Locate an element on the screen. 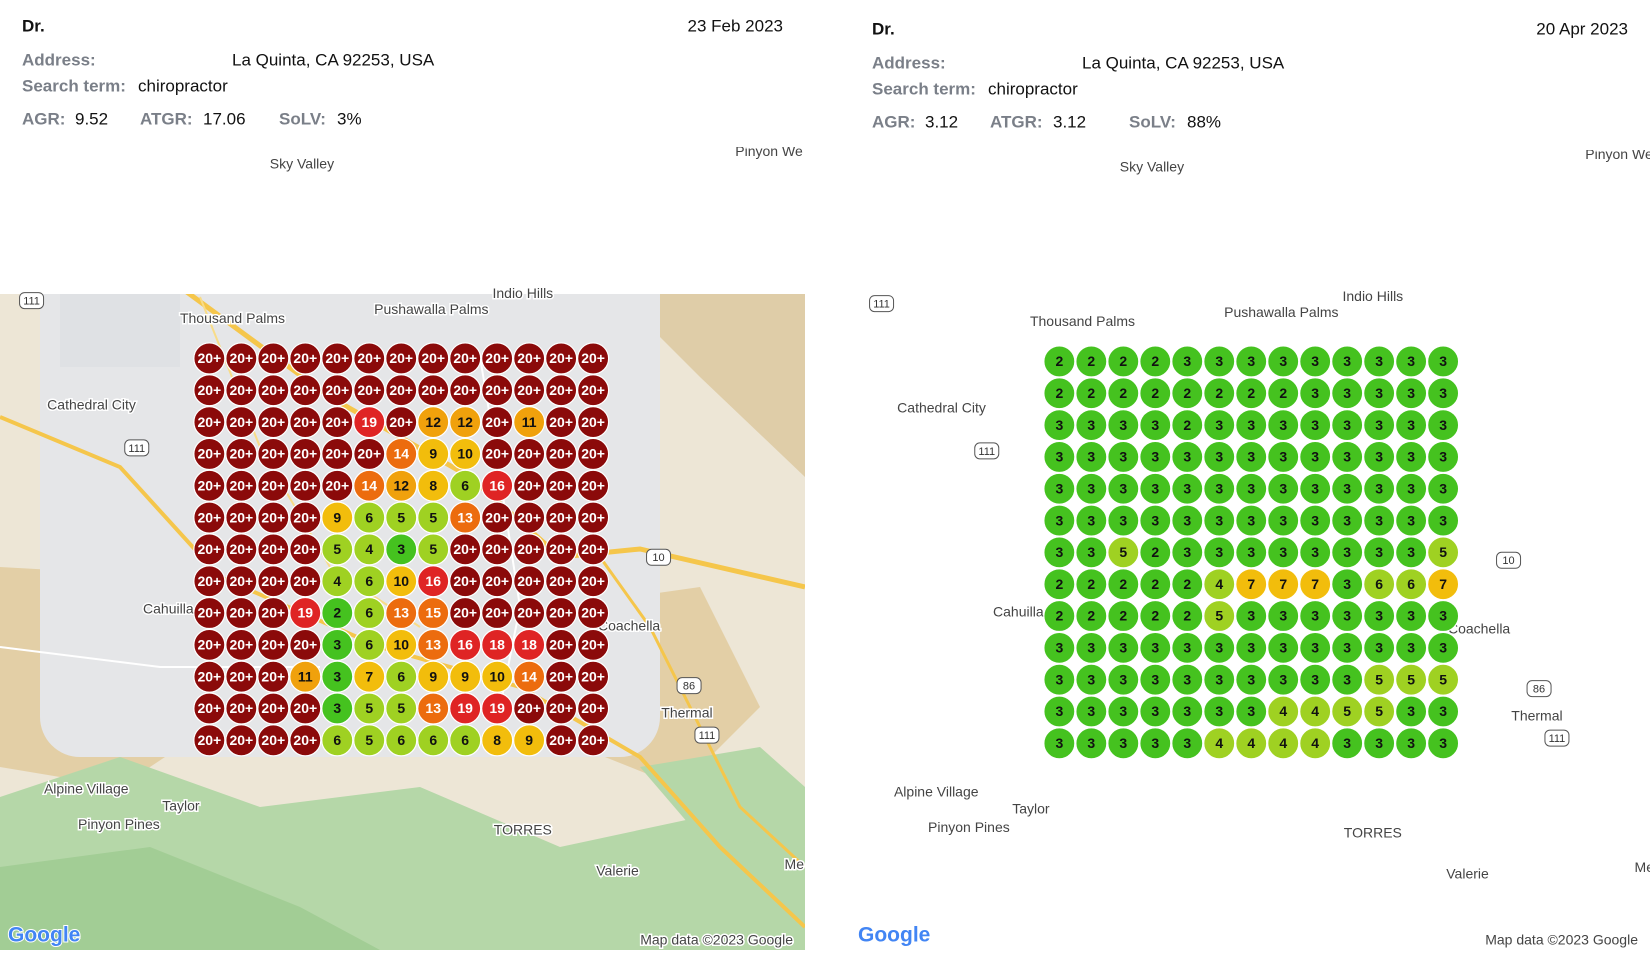 The width and height of the screenshot is (1650, 955). road-shield-label: 86 is located at coordinates (1539, 690).